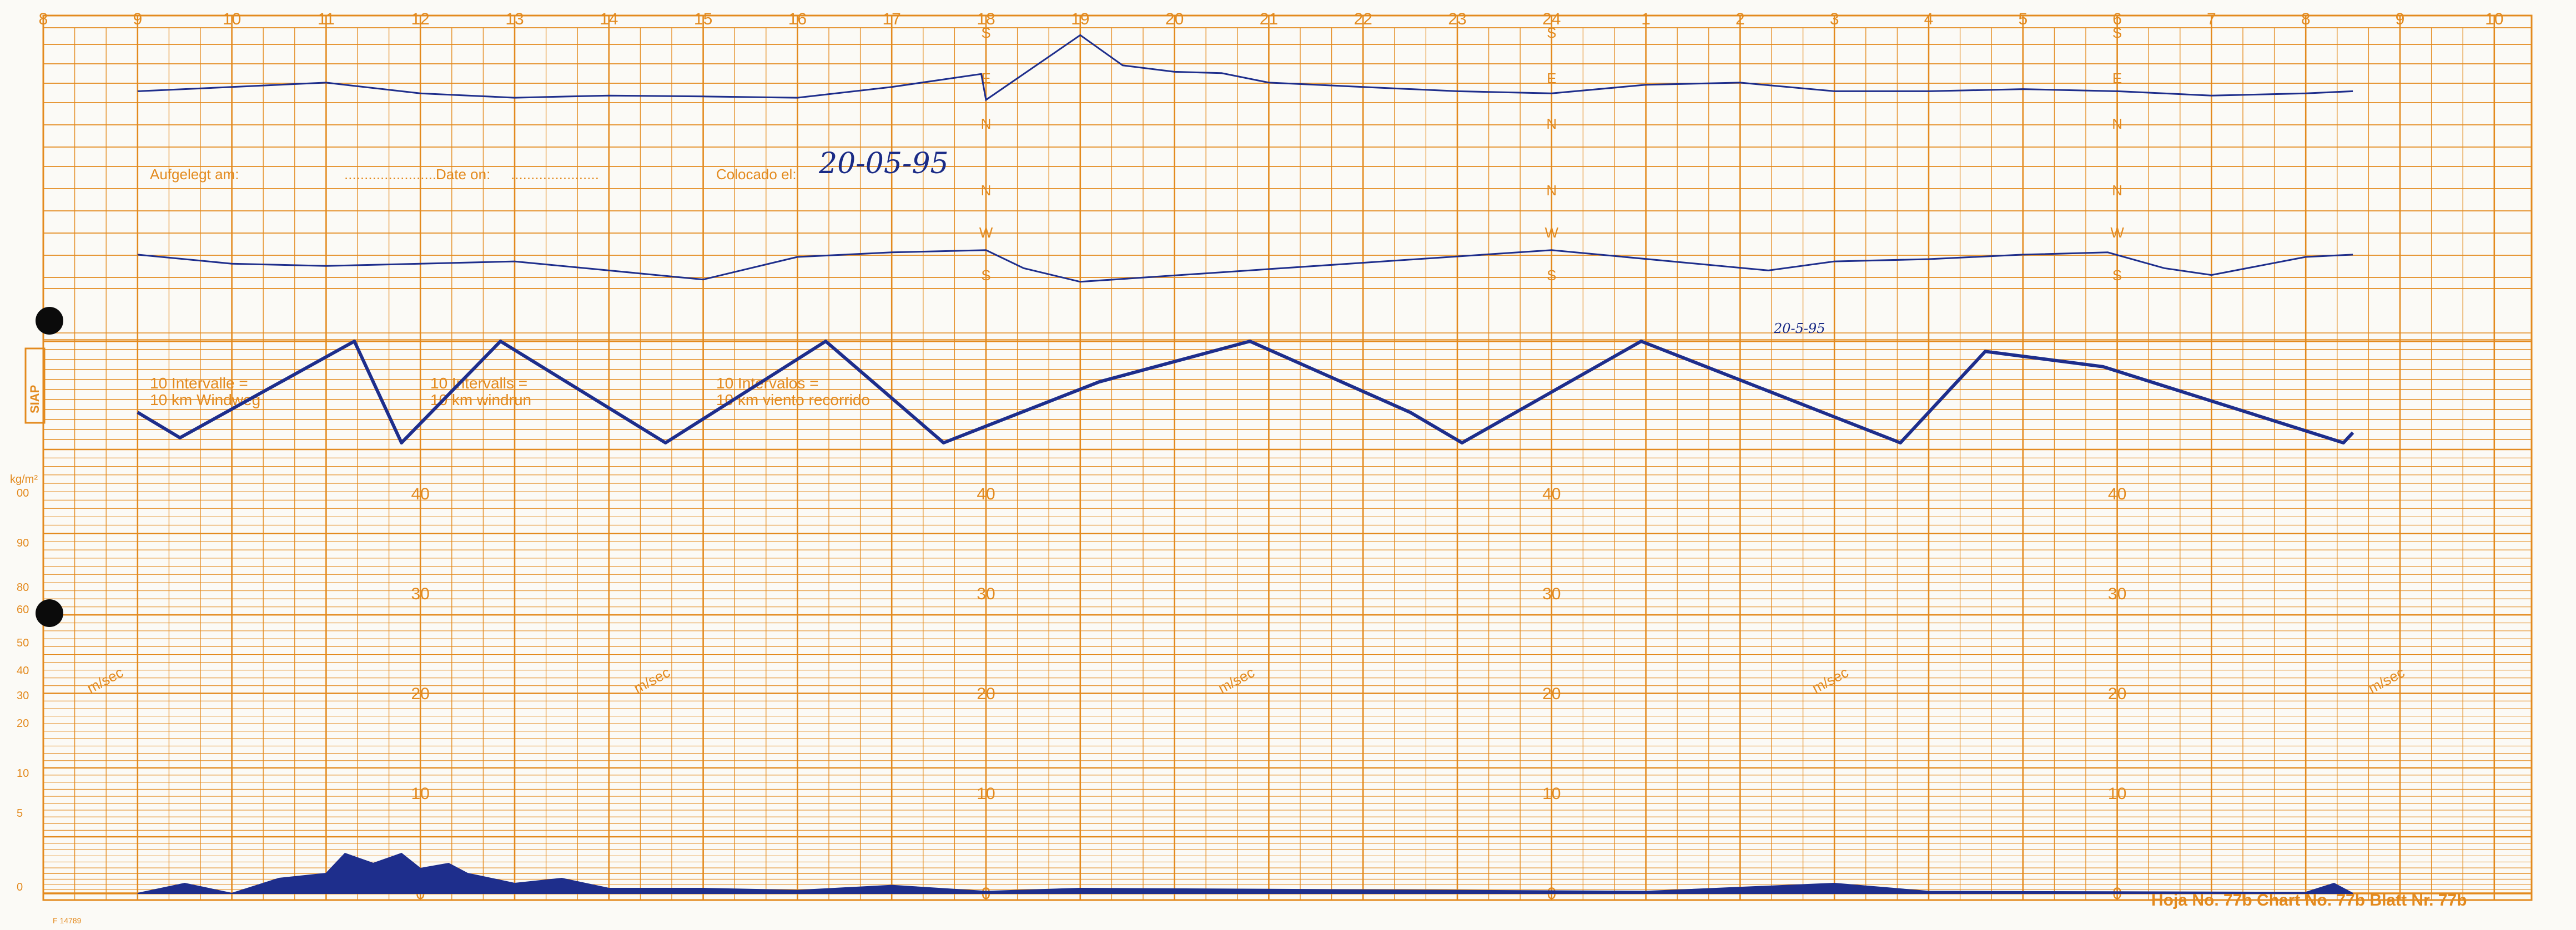 This screenshot has height=930, width=2576. I want to click on placed-label-es: Colocado el:, so click(756, 175).